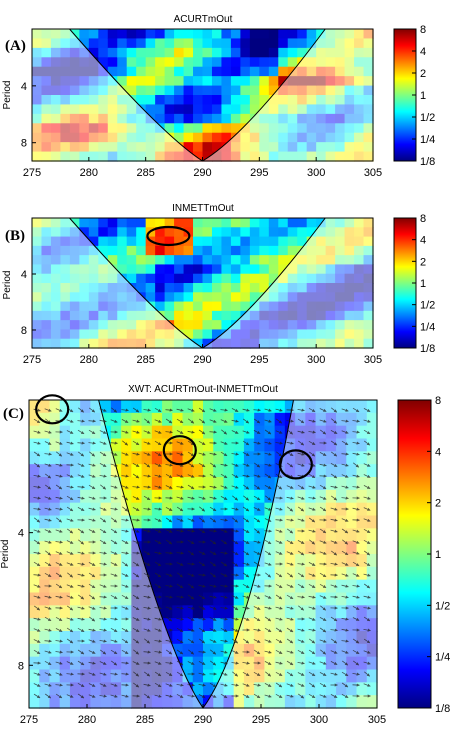 This screenshot has width=464, height=737. Describe the element at coordinates (423, 262) in the screenshot. I see `colorbar-tick-label: 2` at that location.